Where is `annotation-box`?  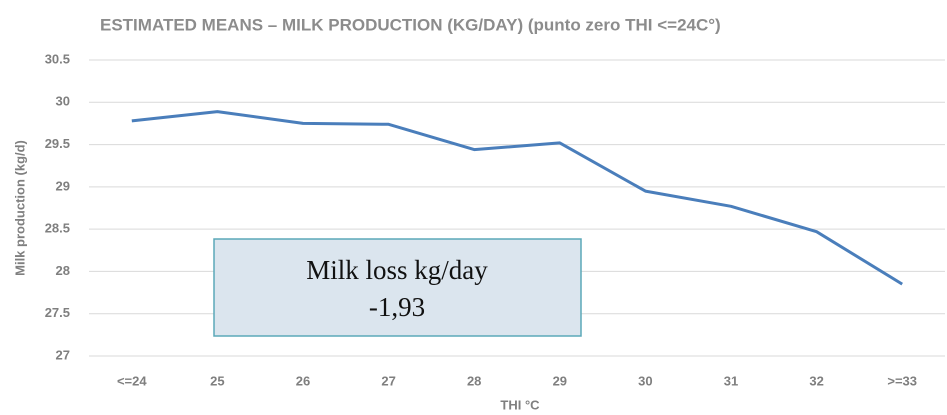
annotation-box is located at coordinates (397, 287).